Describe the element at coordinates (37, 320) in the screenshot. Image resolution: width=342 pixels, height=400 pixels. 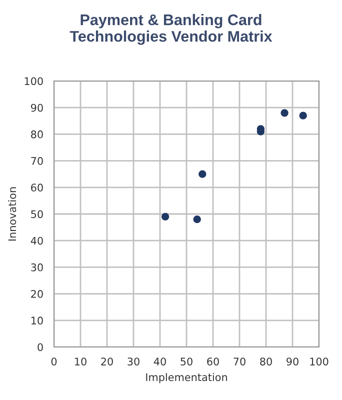
I see `y-tick-label: 10` at that location.